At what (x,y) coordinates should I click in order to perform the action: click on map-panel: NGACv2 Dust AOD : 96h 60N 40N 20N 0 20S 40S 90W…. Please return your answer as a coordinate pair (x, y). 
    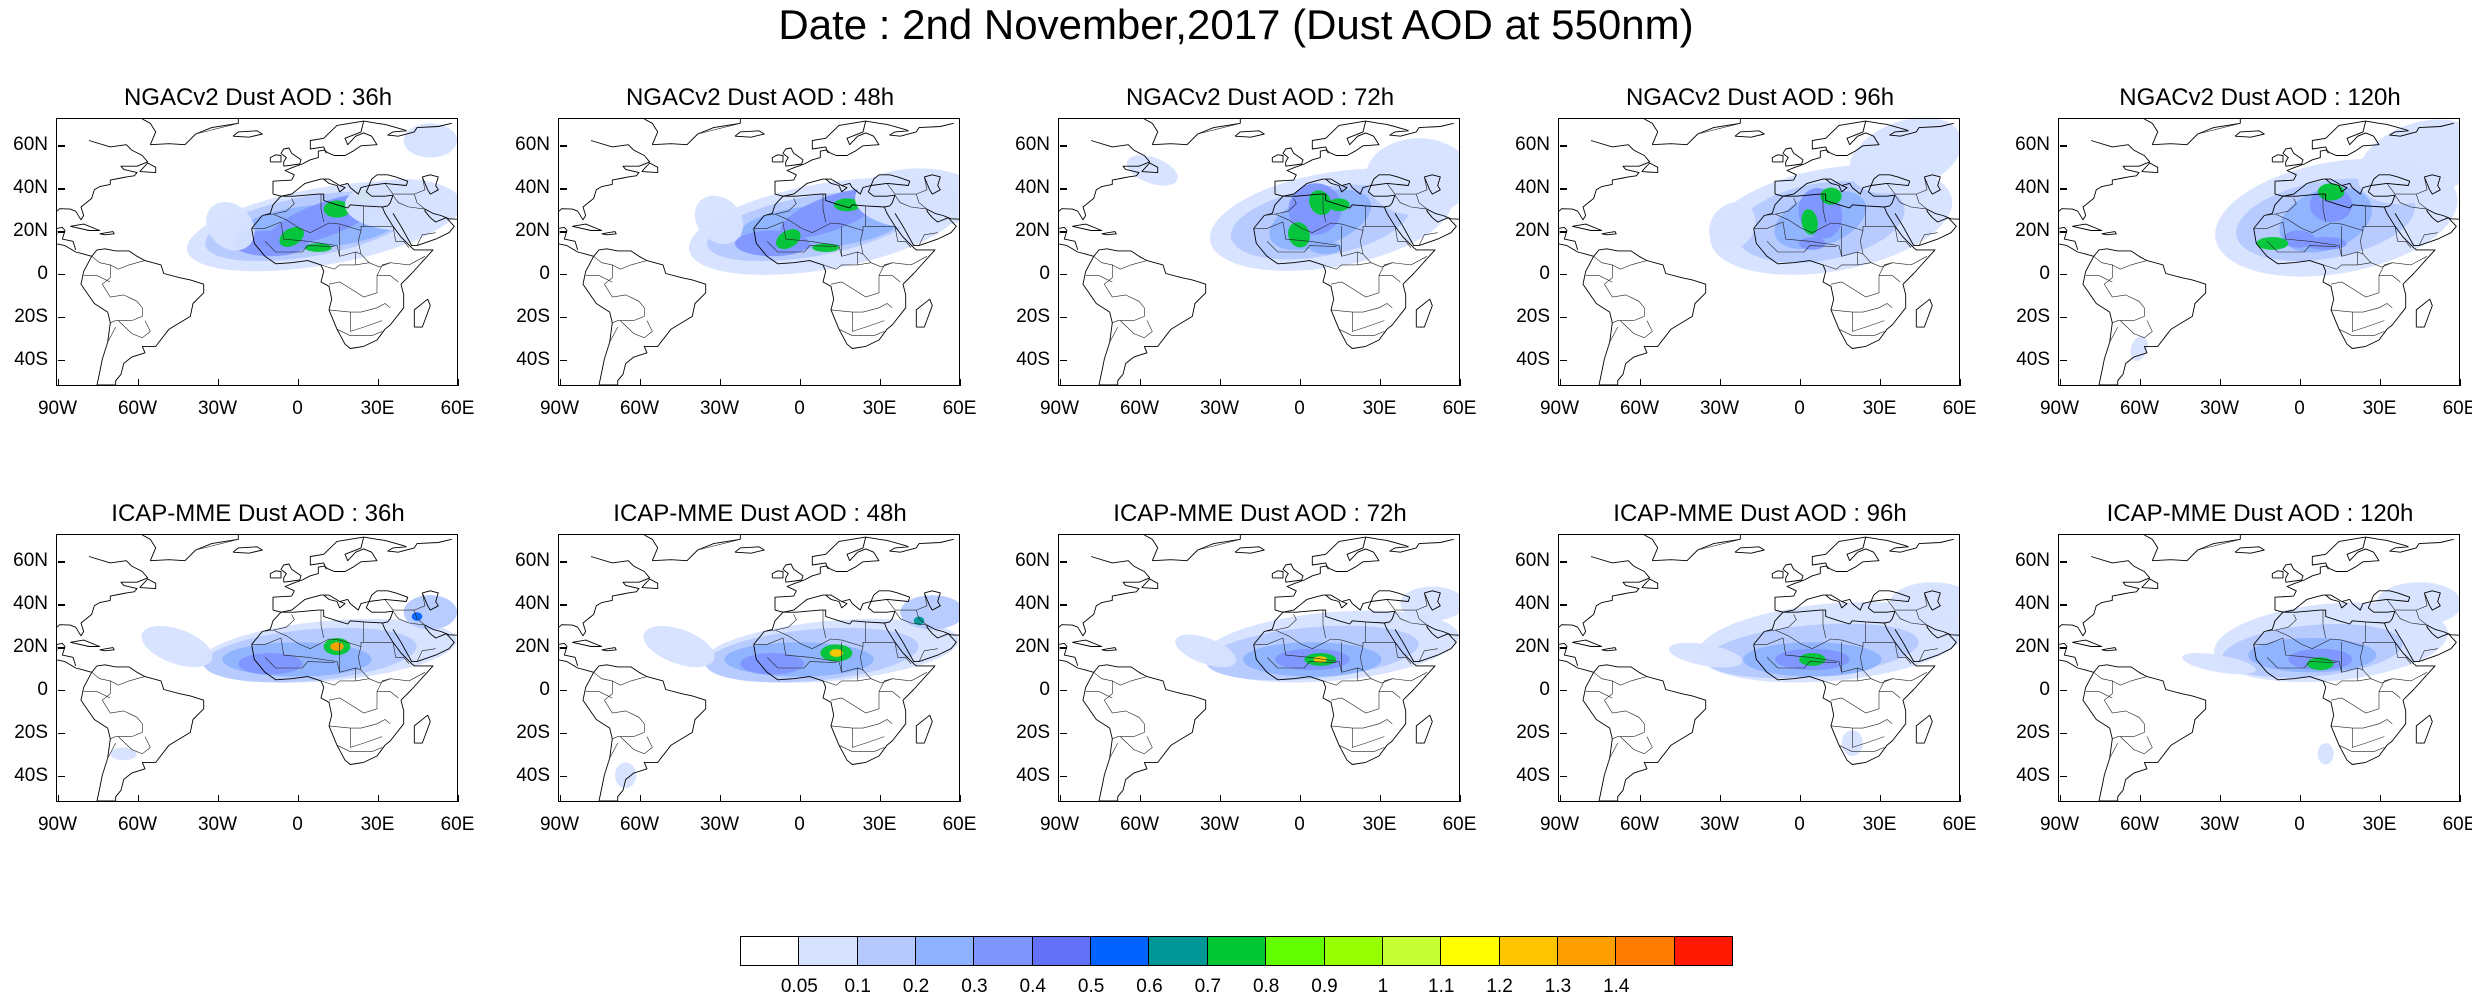
    Looking at the image, I should click on (1745, 251).